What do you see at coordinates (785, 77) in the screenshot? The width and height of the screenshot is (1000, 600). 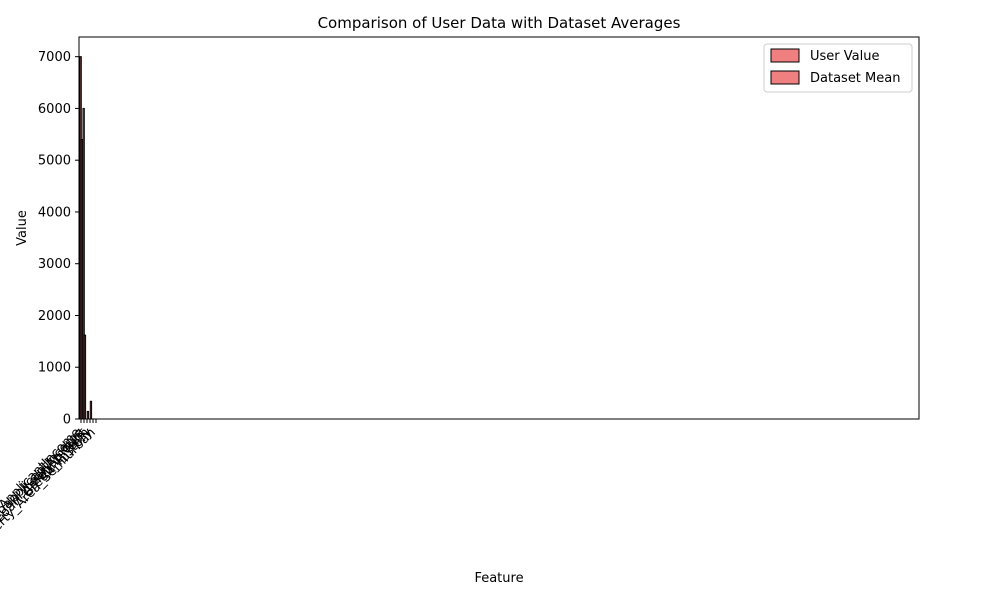 I see `legend-swatch-dataset-mean` at bounding box center [785, 77].